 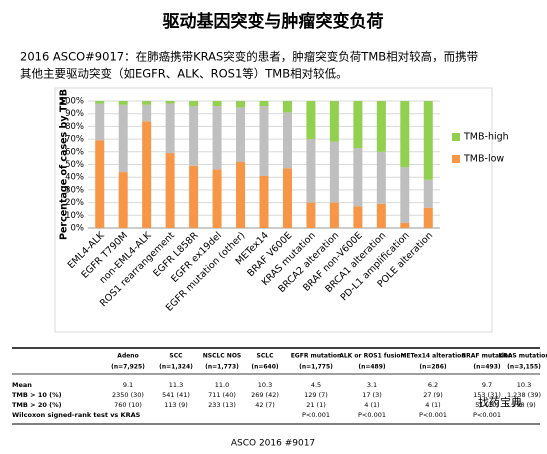 I want to click on table-cell: 42 (7), so click(x=265, y=405).